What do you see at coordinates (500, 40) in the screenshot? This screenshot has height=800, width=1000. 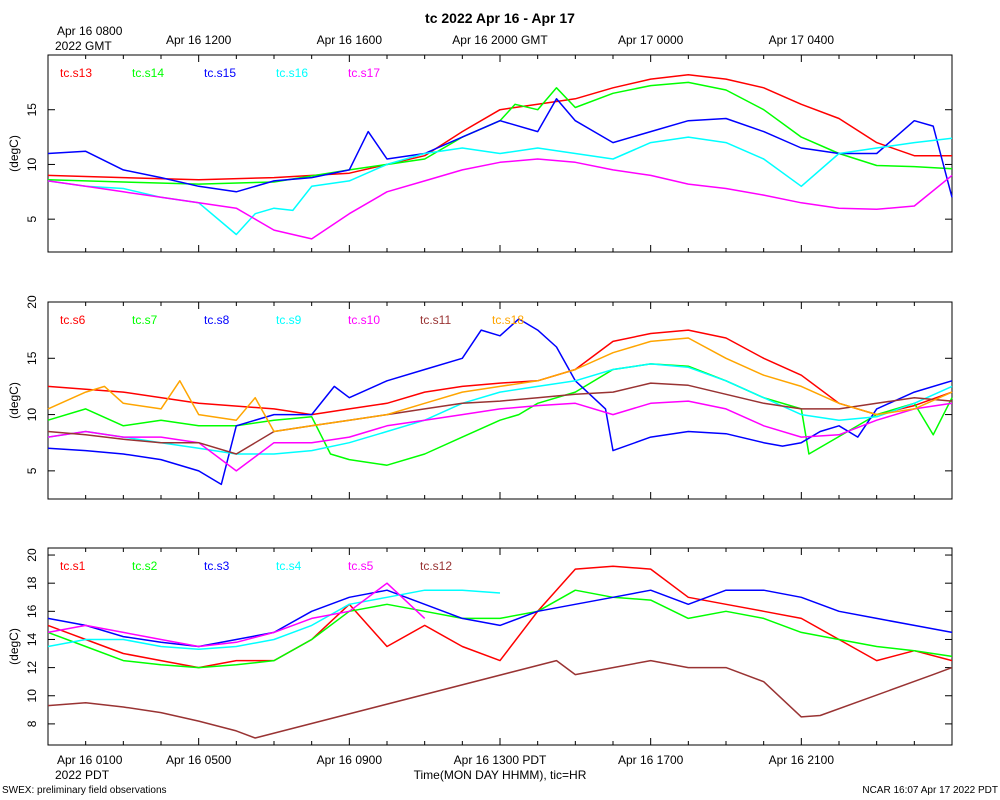 I see `gmt-tick-label: Apr 16 2000 GMT` at bounding box center [500, 40].